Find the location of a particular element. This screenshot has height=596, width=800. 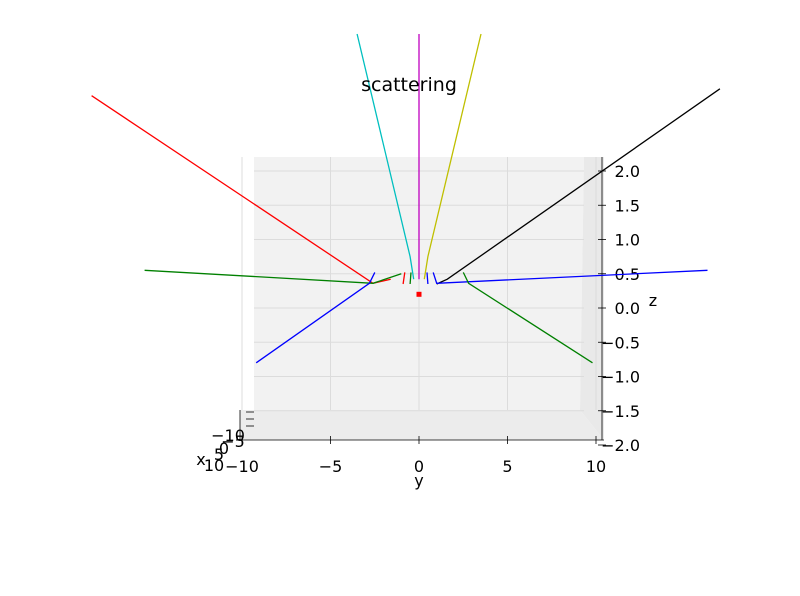

y-tick-label: 5 is located at coordinates (507, 466).